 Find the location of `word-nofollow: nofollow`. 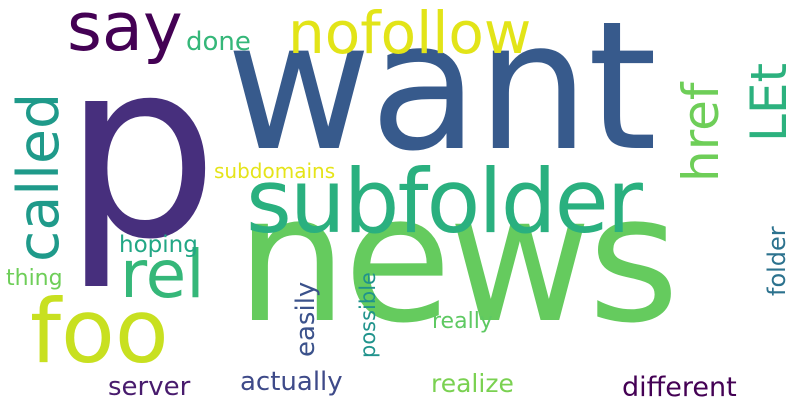

word-nofollow: nofollow is located at coordinates (410, 33).